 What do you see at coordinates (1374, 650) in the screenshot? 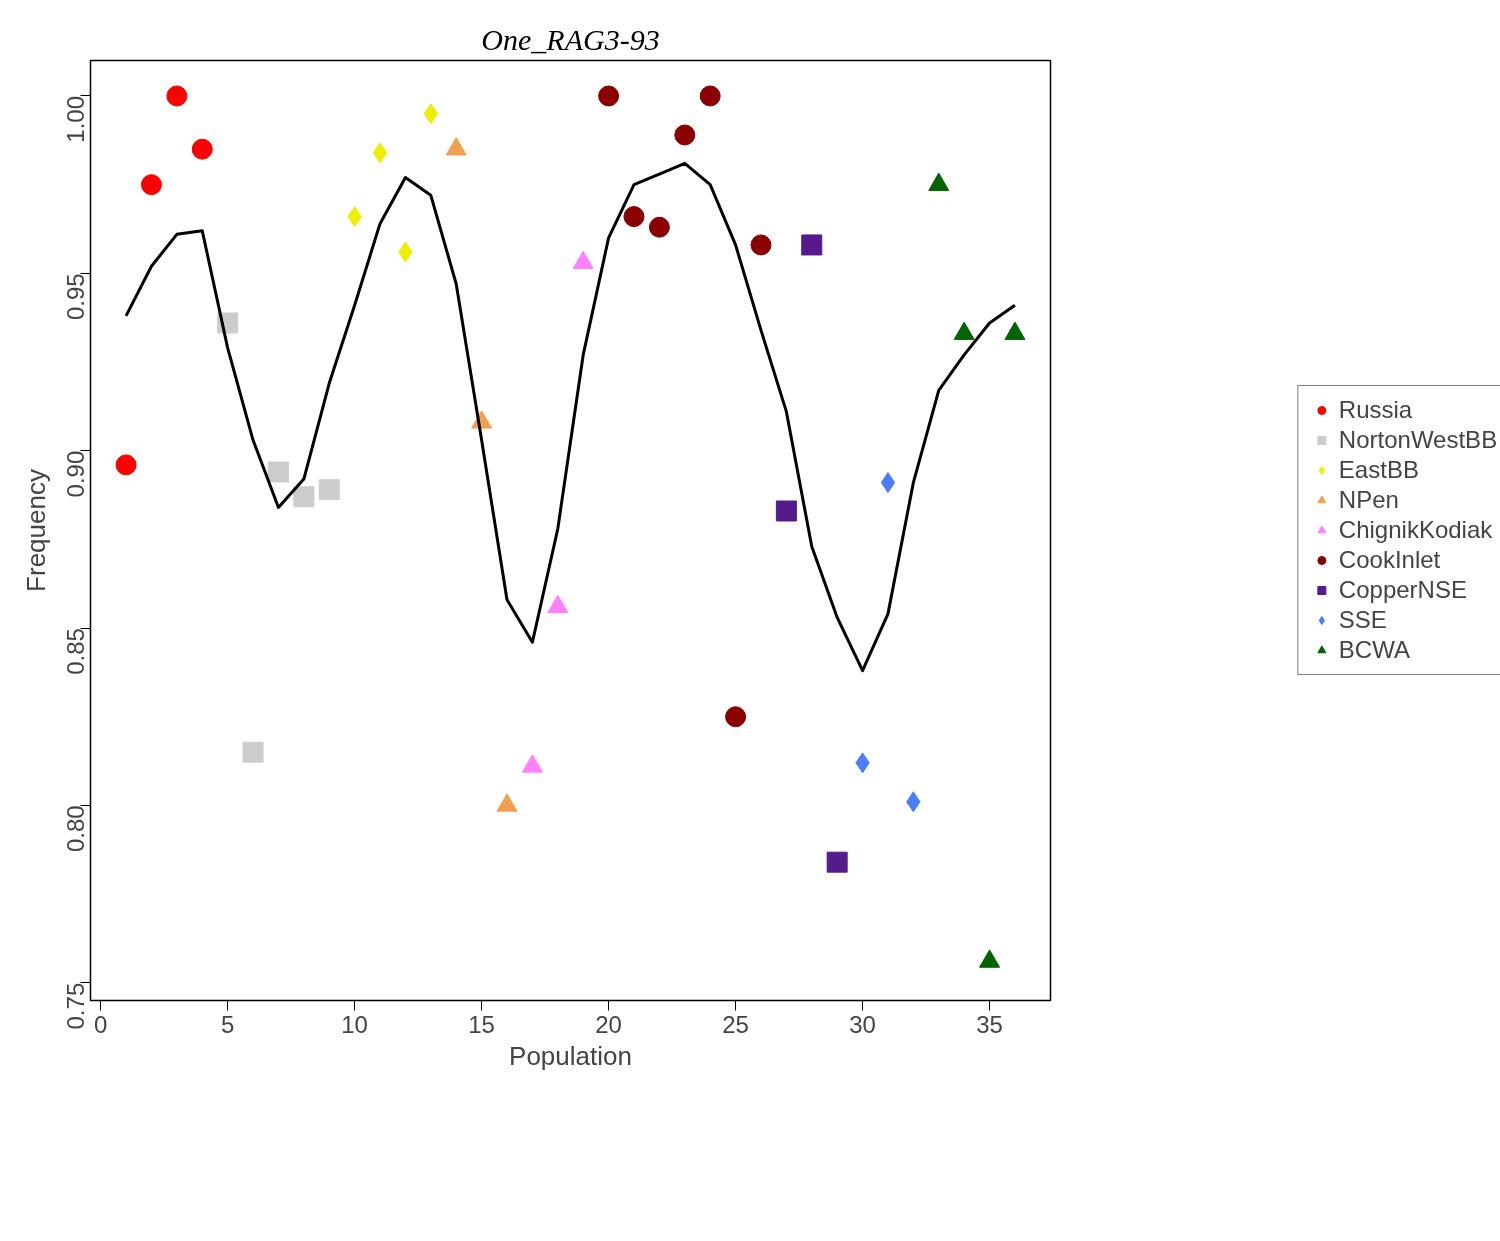
I see `legend-label: BCWA` at bounding box center [1374, 650].